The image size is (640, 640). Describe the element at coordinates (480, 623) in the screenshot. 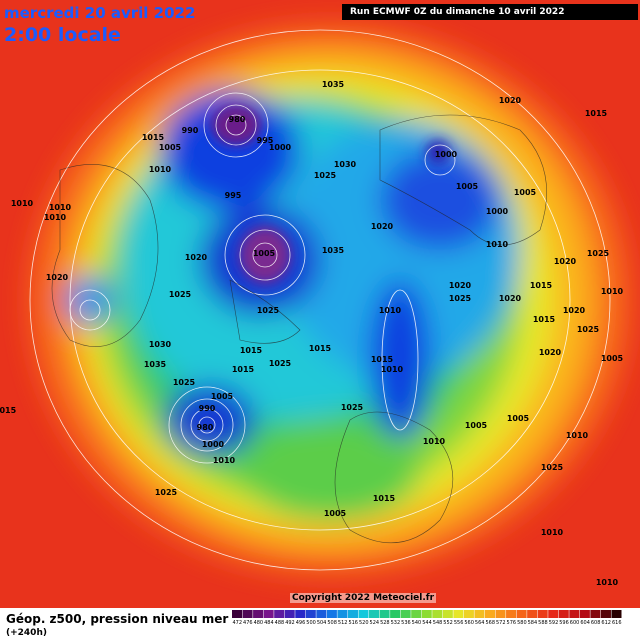

I see `scale-label: 564` at that location.